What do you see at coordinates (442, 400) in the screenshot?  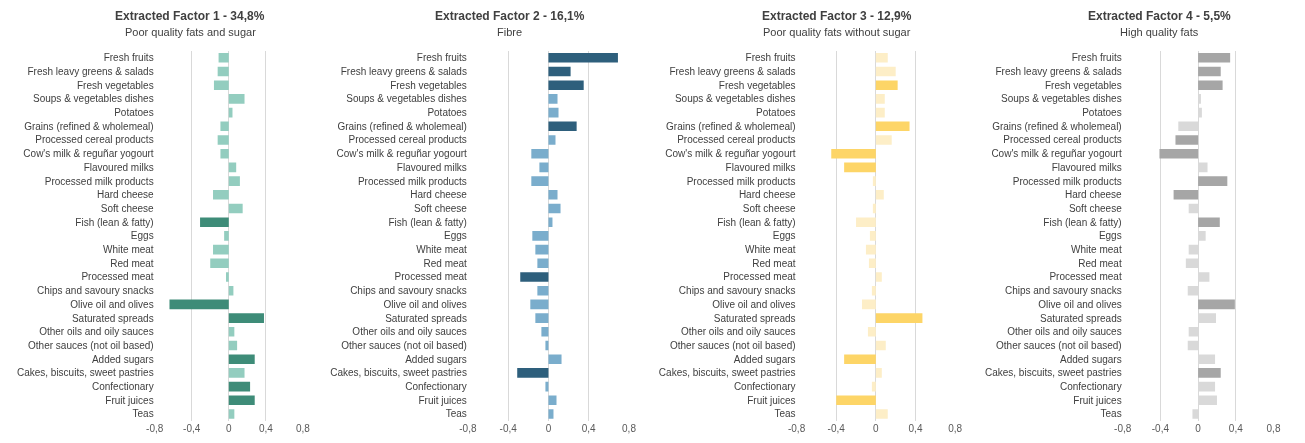 I see `y-tick-label: Fruit juices` at bounding box center [442, 400].